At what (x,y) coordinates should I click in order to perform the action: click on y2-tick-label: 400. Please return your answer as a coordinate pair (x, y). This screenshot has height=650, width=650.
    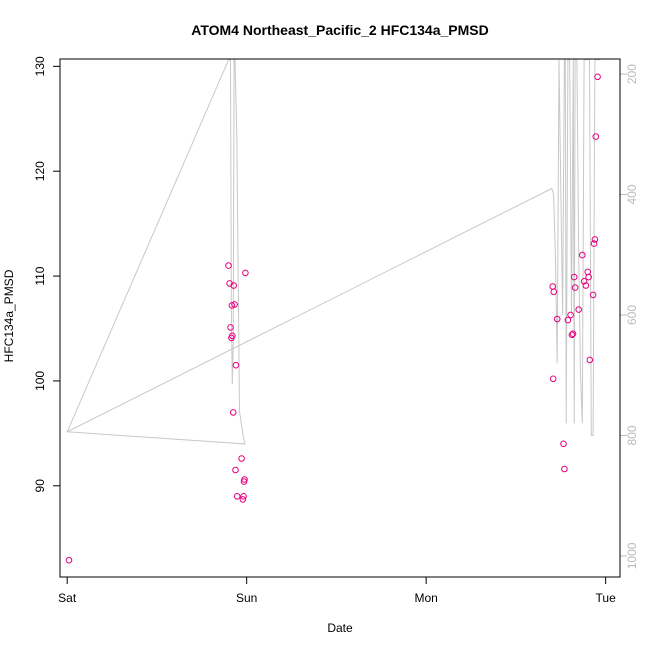
    Looking at the image, I should click on (632, 194).